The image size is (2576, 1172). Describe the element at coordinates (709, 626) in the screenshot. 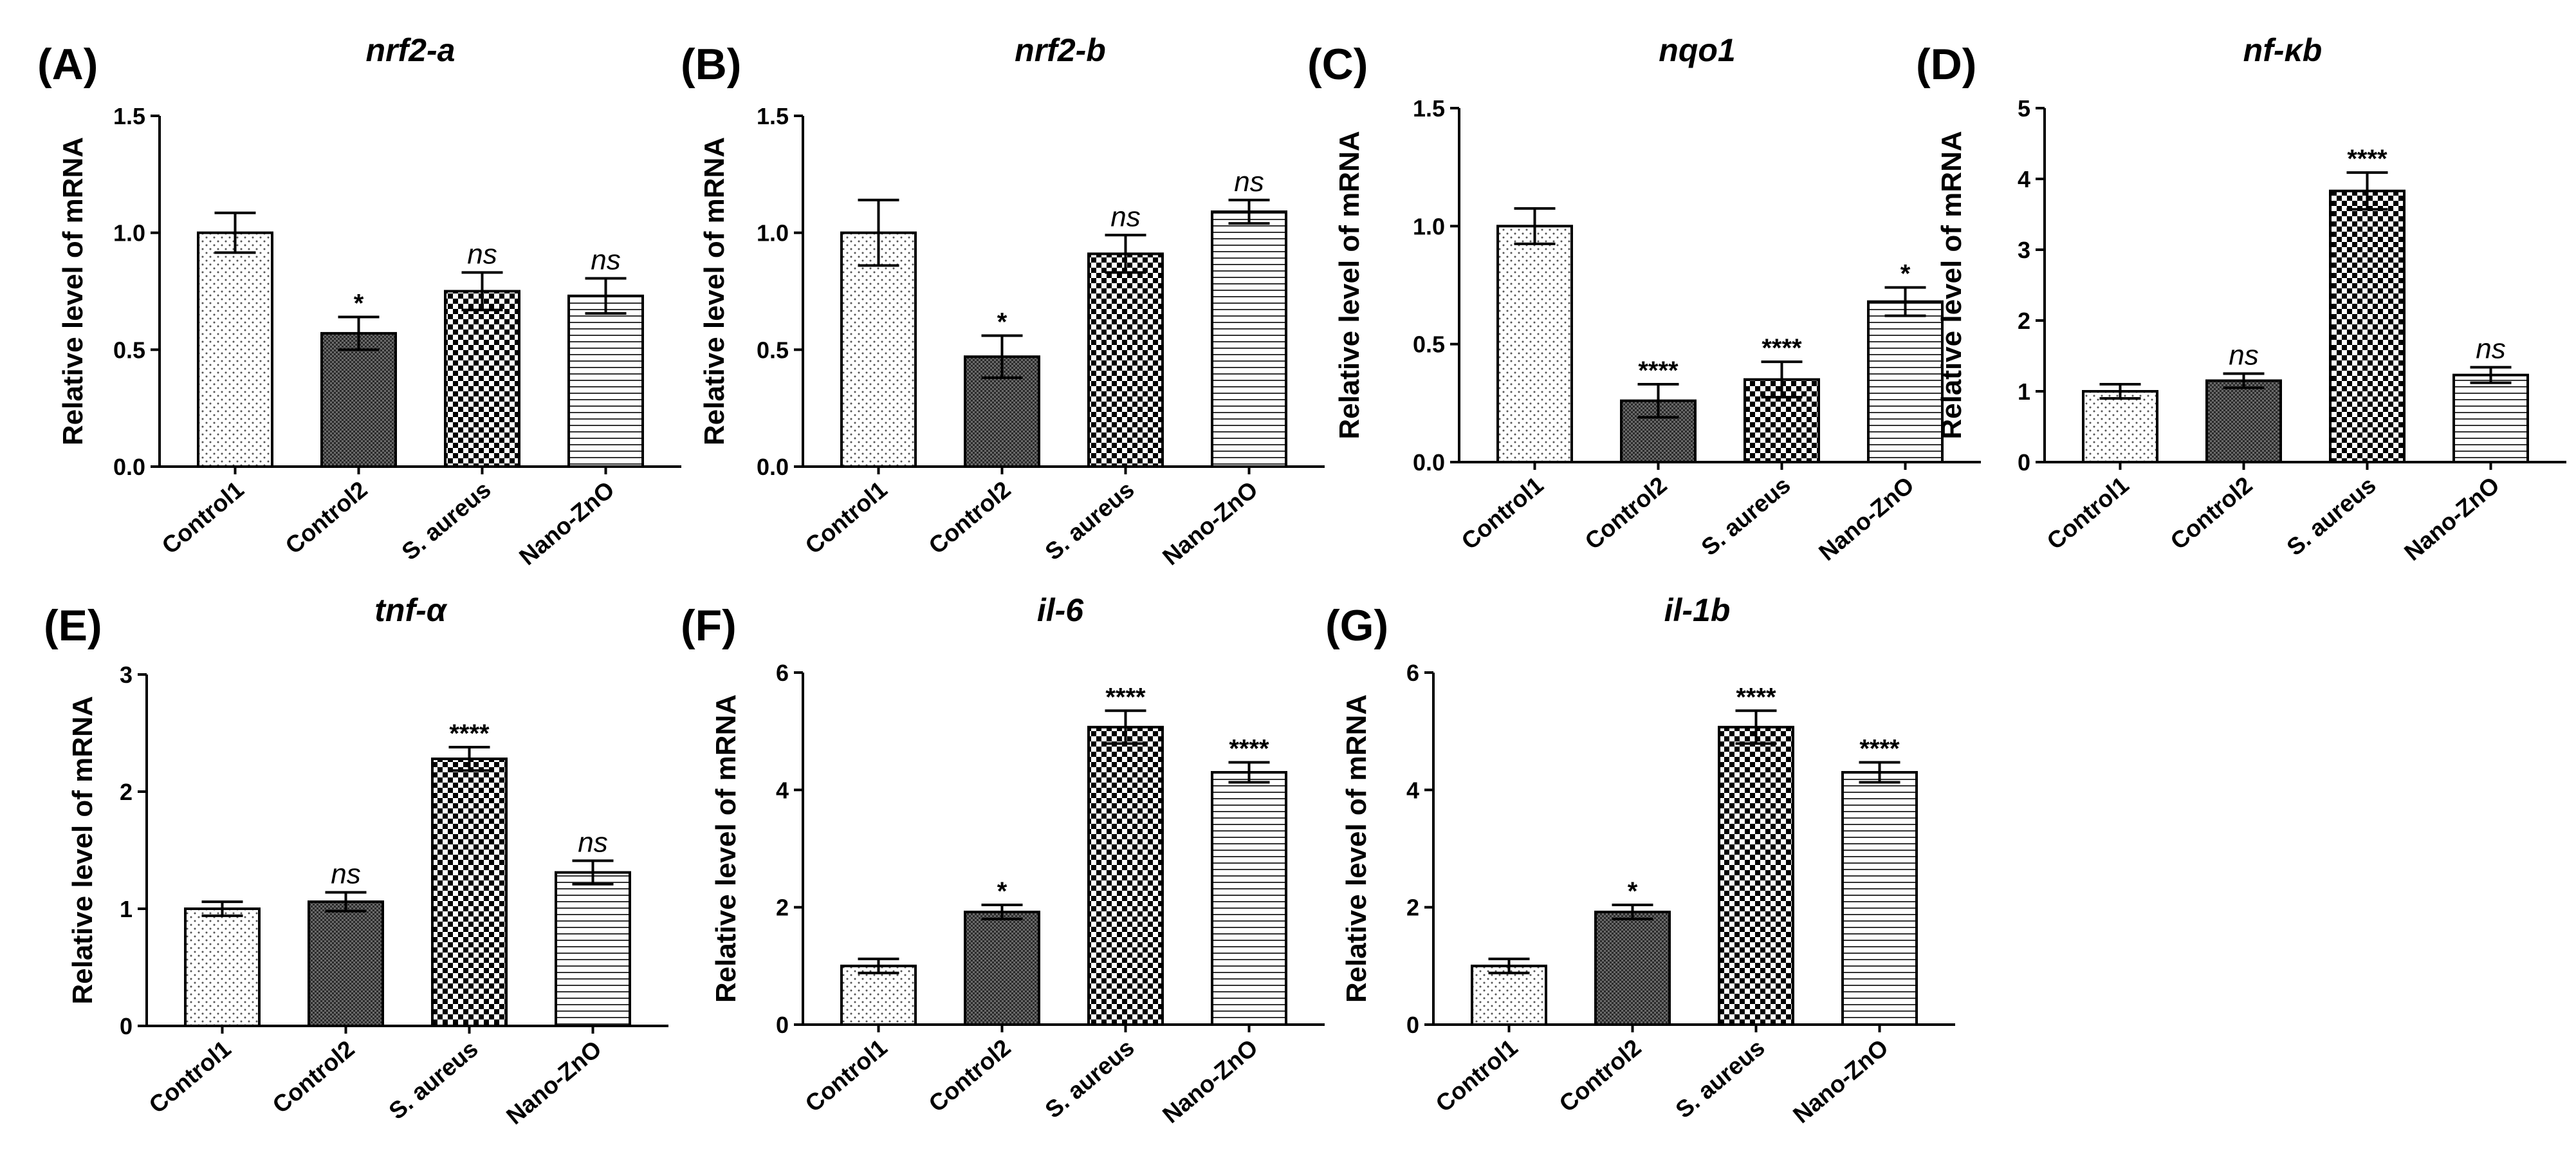

I see `panel-letter: (F)` at that location.